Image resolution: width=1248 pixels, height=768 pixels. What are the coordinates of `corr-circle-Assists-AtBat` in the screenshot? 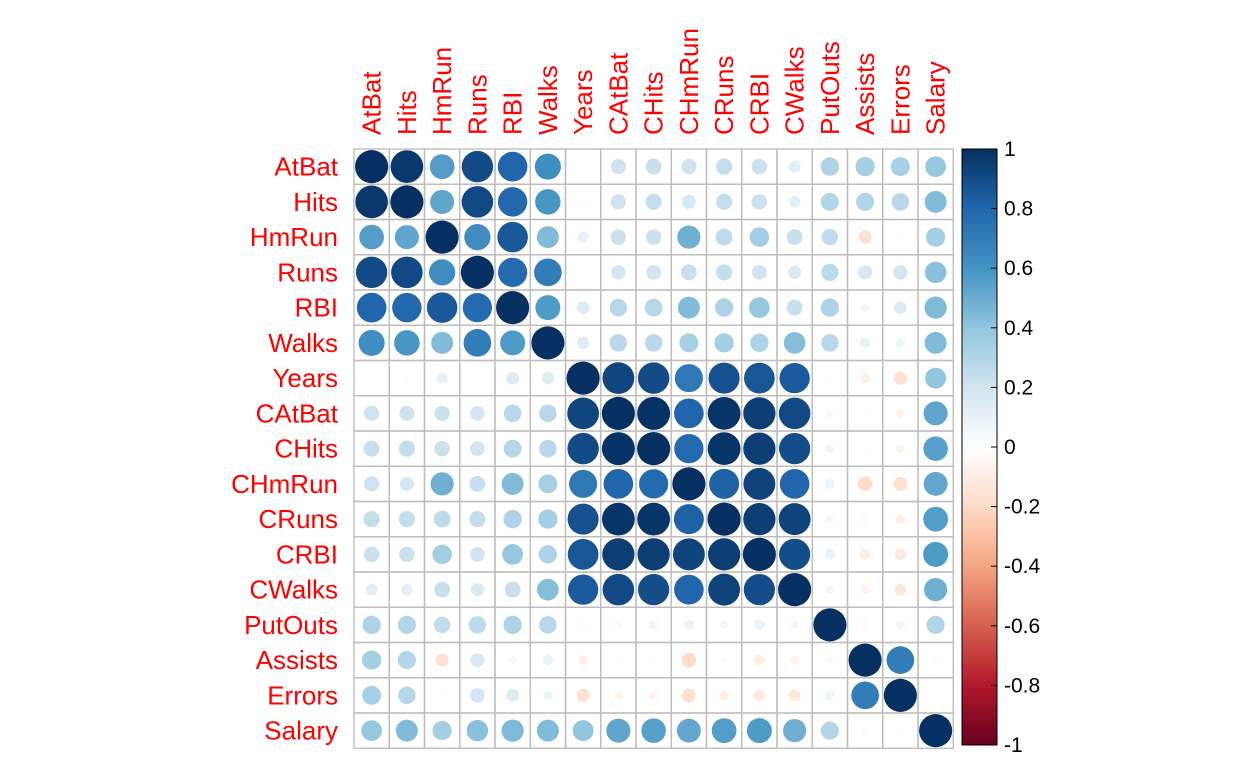 It's located at (371, 660).